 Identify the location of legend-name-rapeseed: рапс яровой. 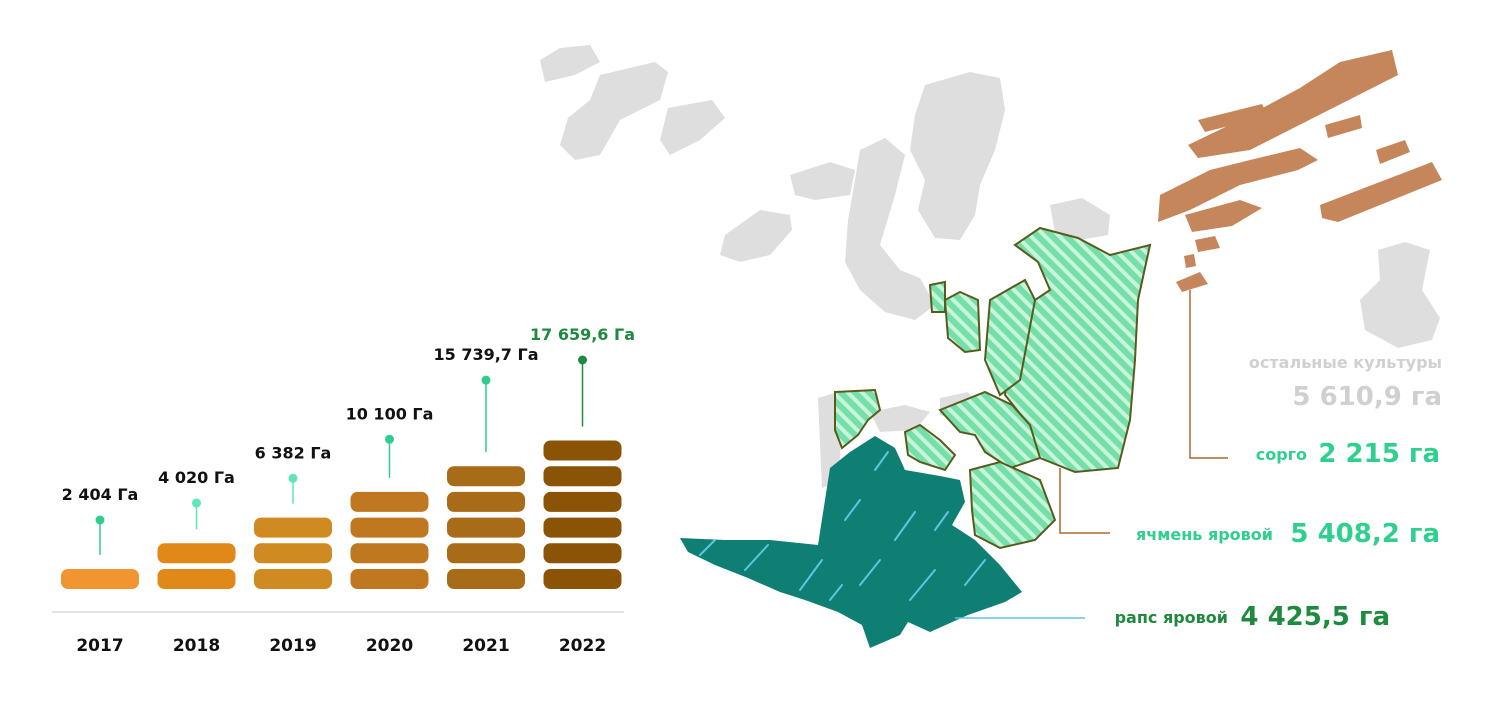
(1171, 617).